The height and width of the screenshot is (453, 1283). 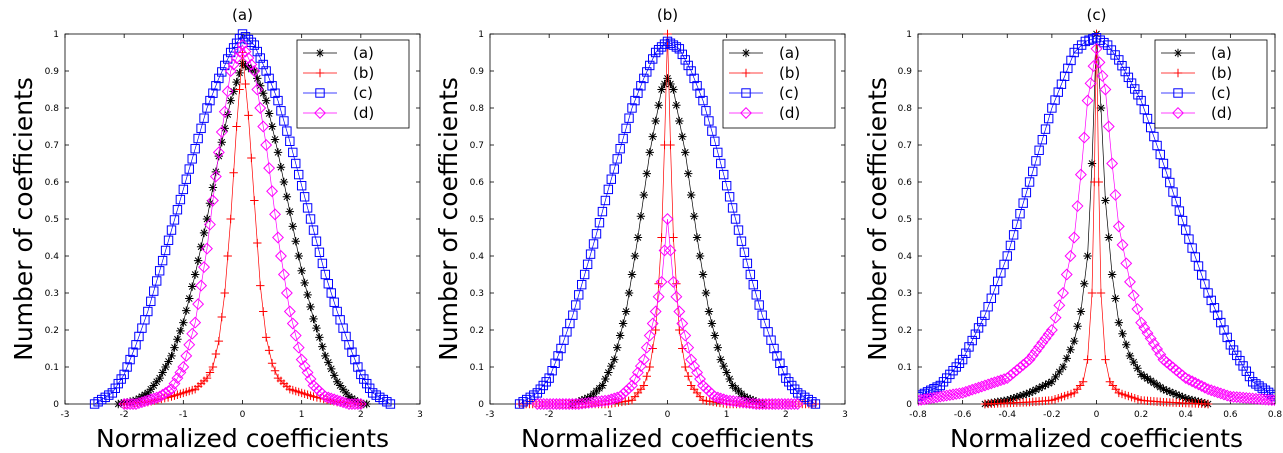 I want to click on legend-marker, so click(x=1178, y=113).